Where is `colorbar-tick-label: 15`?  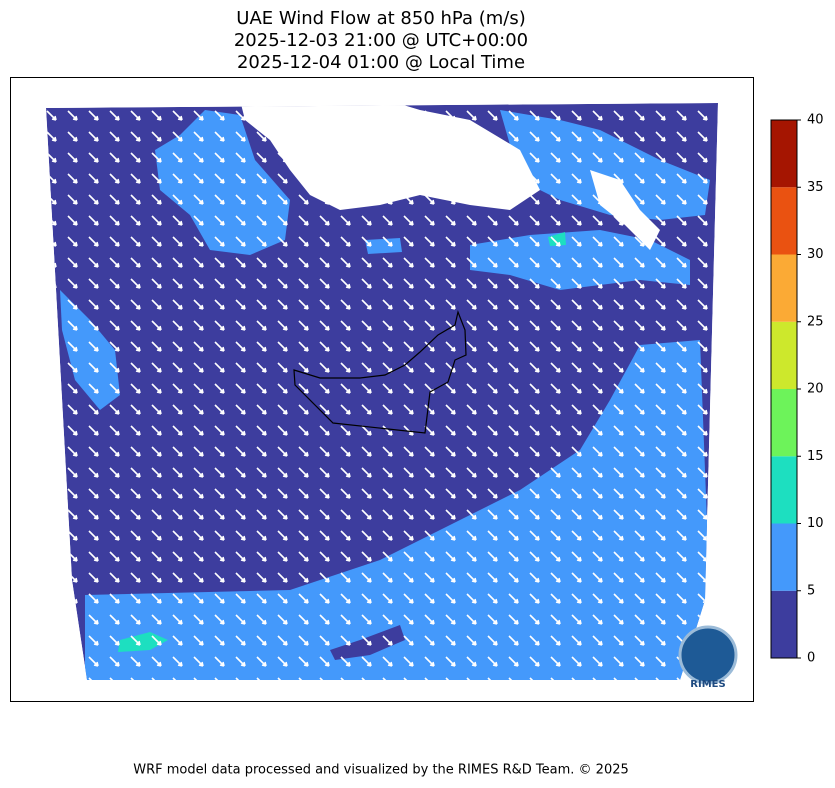
colorbar-tick-label: 15 is located at coordinates (815, 456).